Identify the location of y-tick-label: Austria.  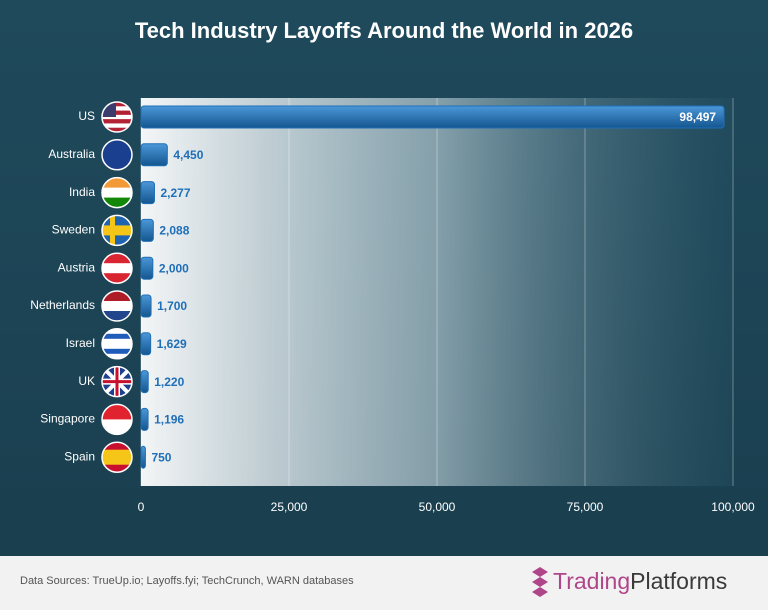
(77, 267).